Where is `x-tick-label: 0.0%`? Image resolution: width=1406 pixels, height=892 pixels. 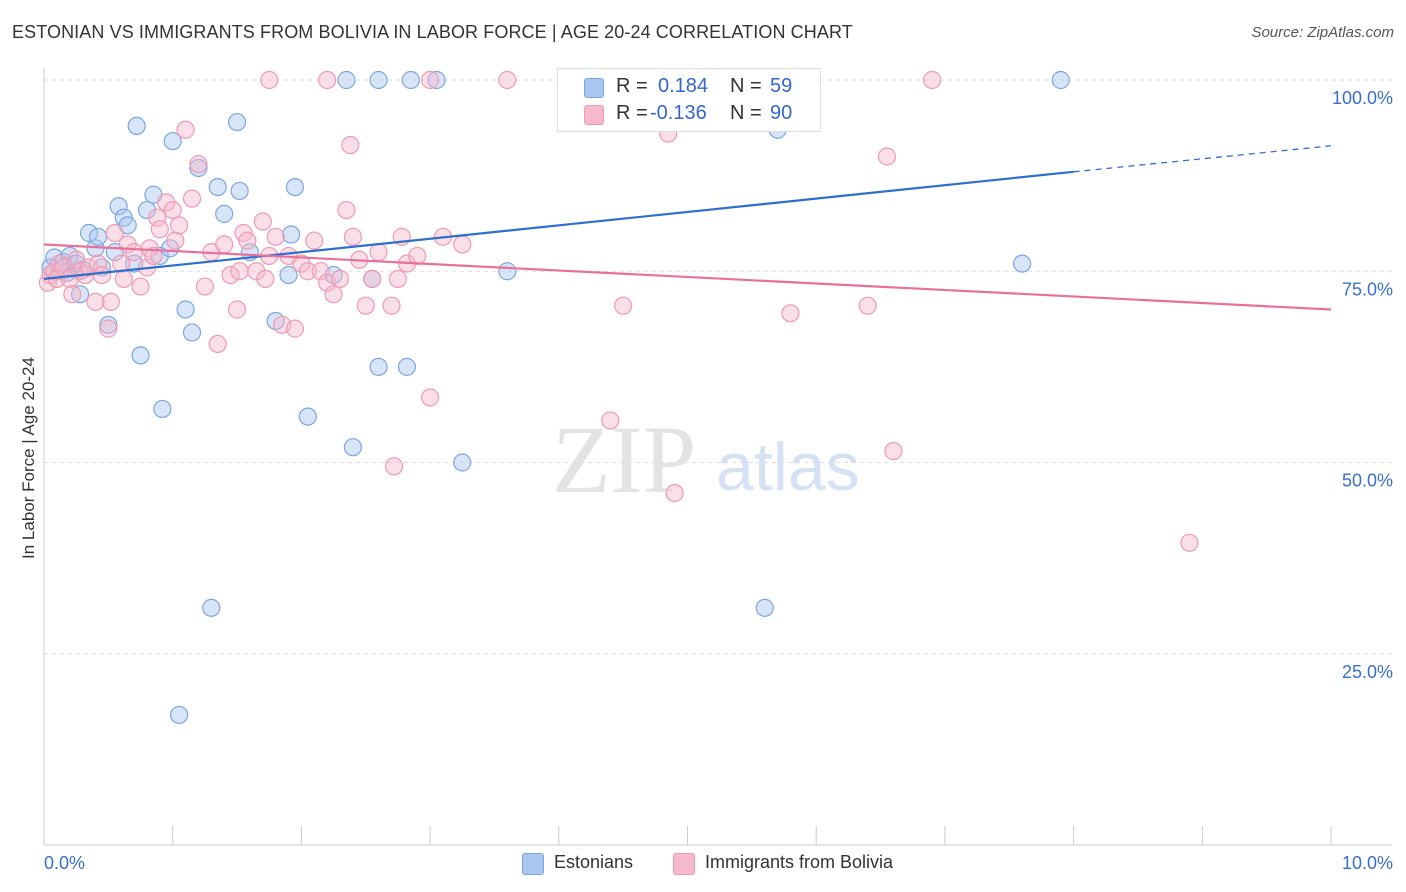 x-tick-label: 0.0% is located at coordinates (64, 863).